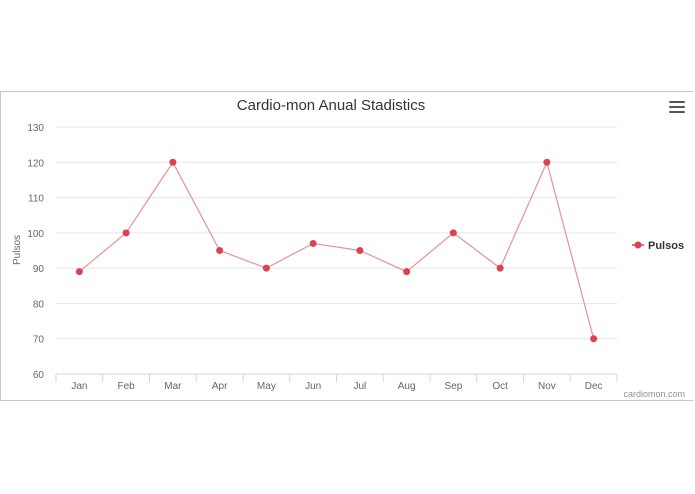 The width and height of the screenshot is (695, 494). What do you see at coordinates (173, 386) in the screenshot?
I see `x-tick-label: Mar` at bounding box center [173, 386].